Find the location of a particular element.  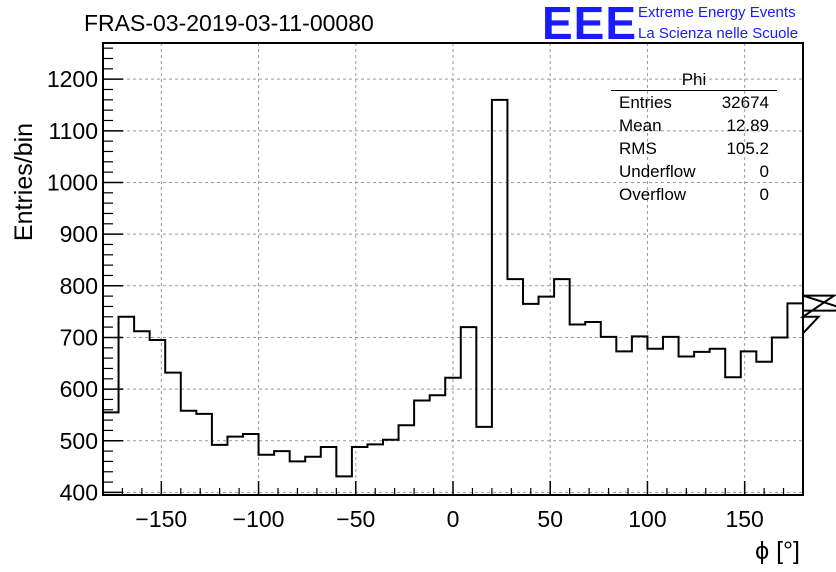

logo-line-2: La Scienza nelle Scuole is located at coordinates (718, 33).